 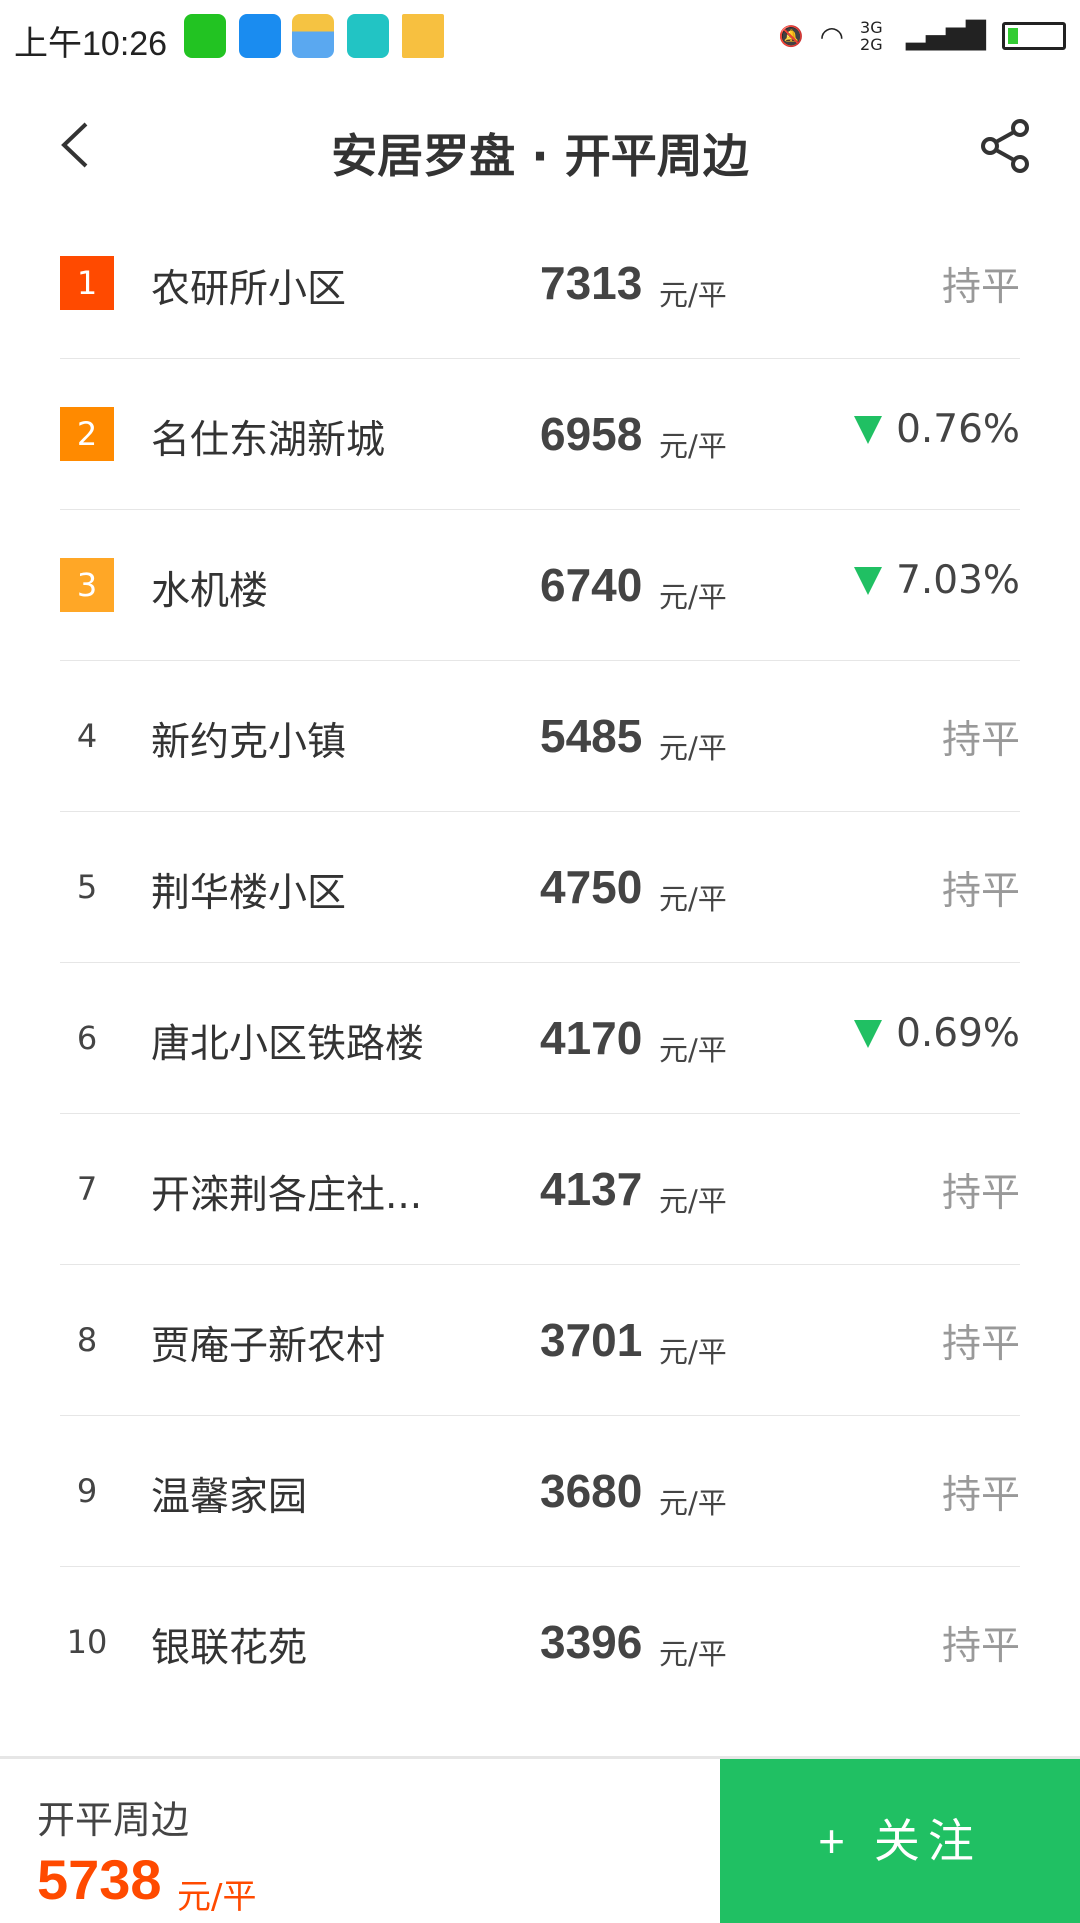 I want to click on list-item: 2 名仕东湖新城 6958 元/平 0.76%, so click(x=540, y=434).